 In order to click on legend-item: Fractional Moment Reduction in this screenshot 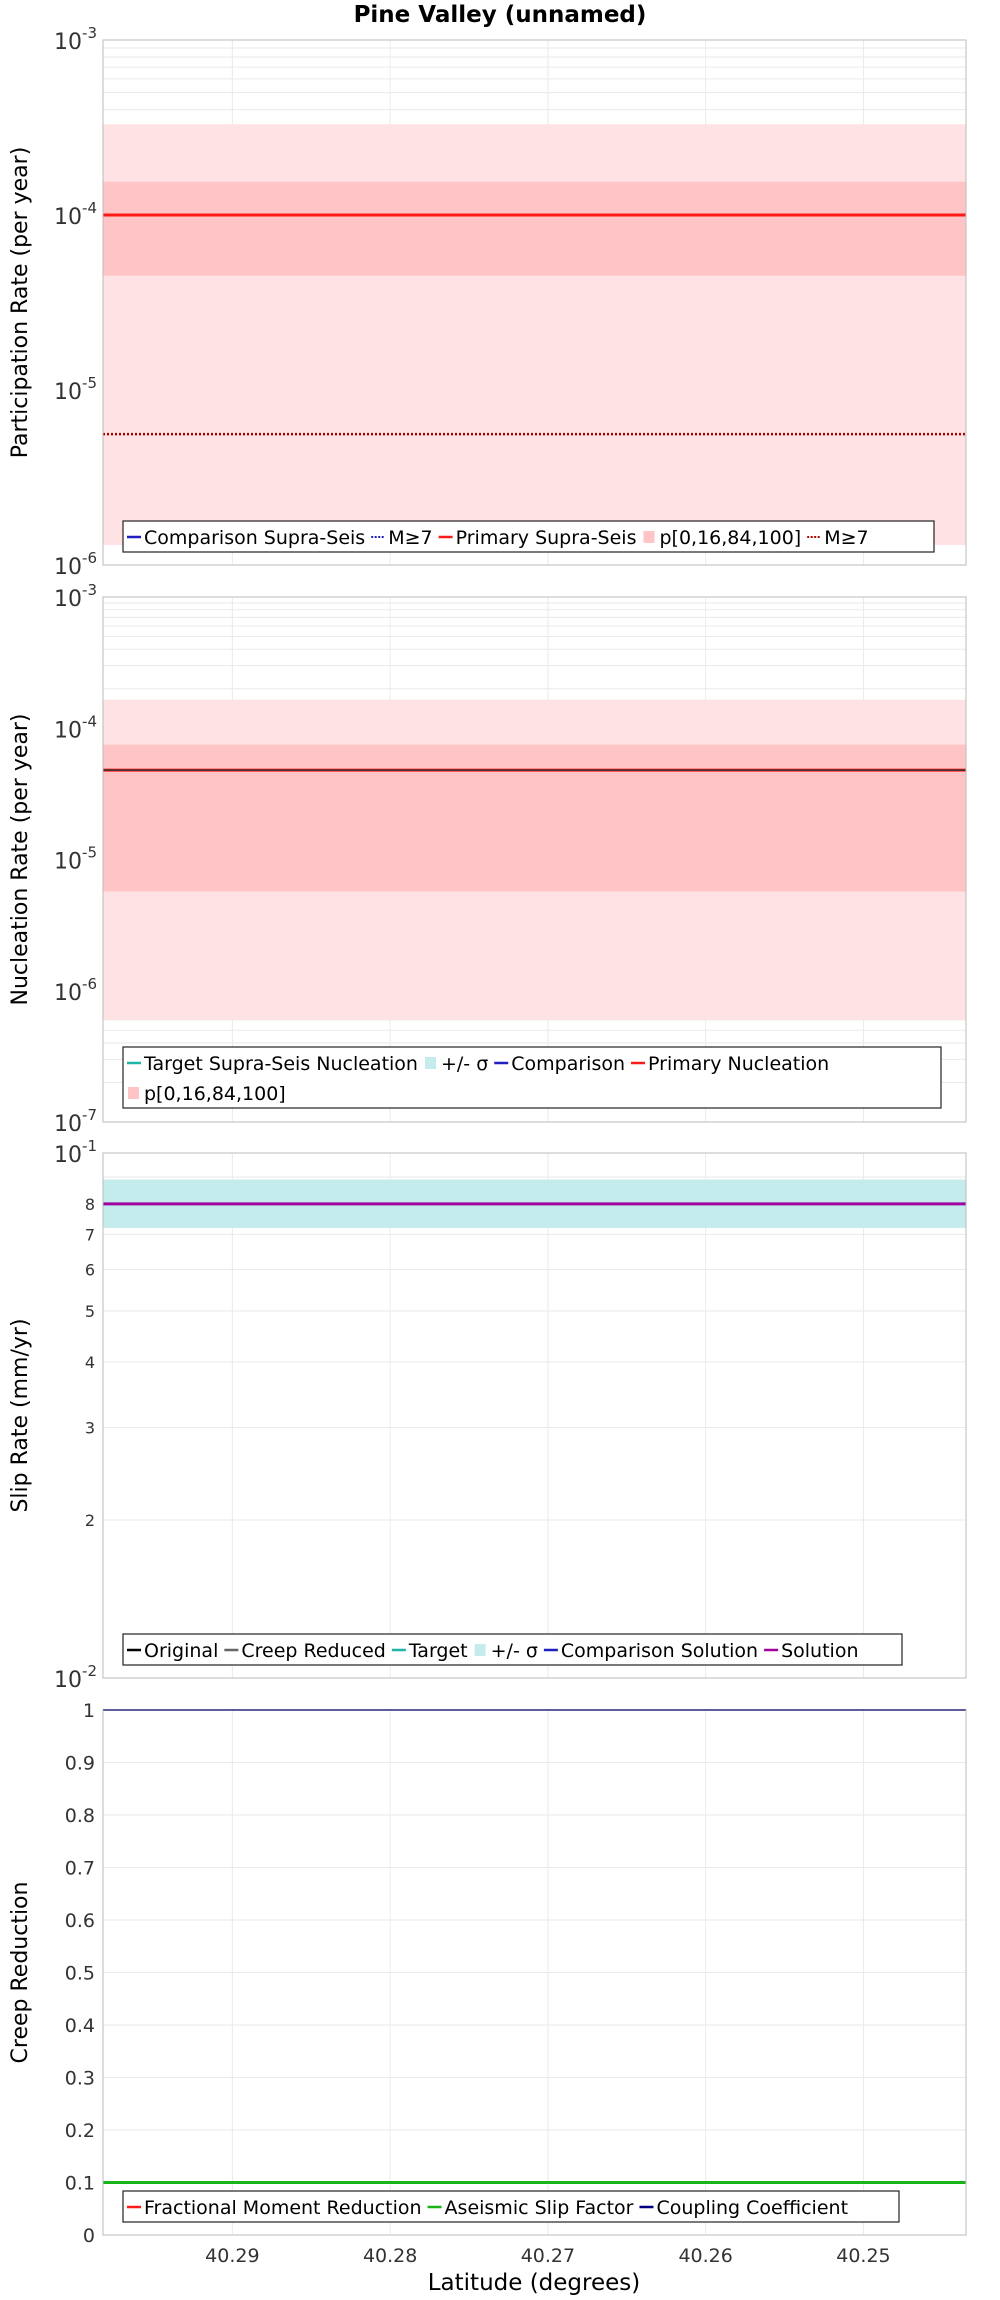, I will do `click(274, 2208)`.